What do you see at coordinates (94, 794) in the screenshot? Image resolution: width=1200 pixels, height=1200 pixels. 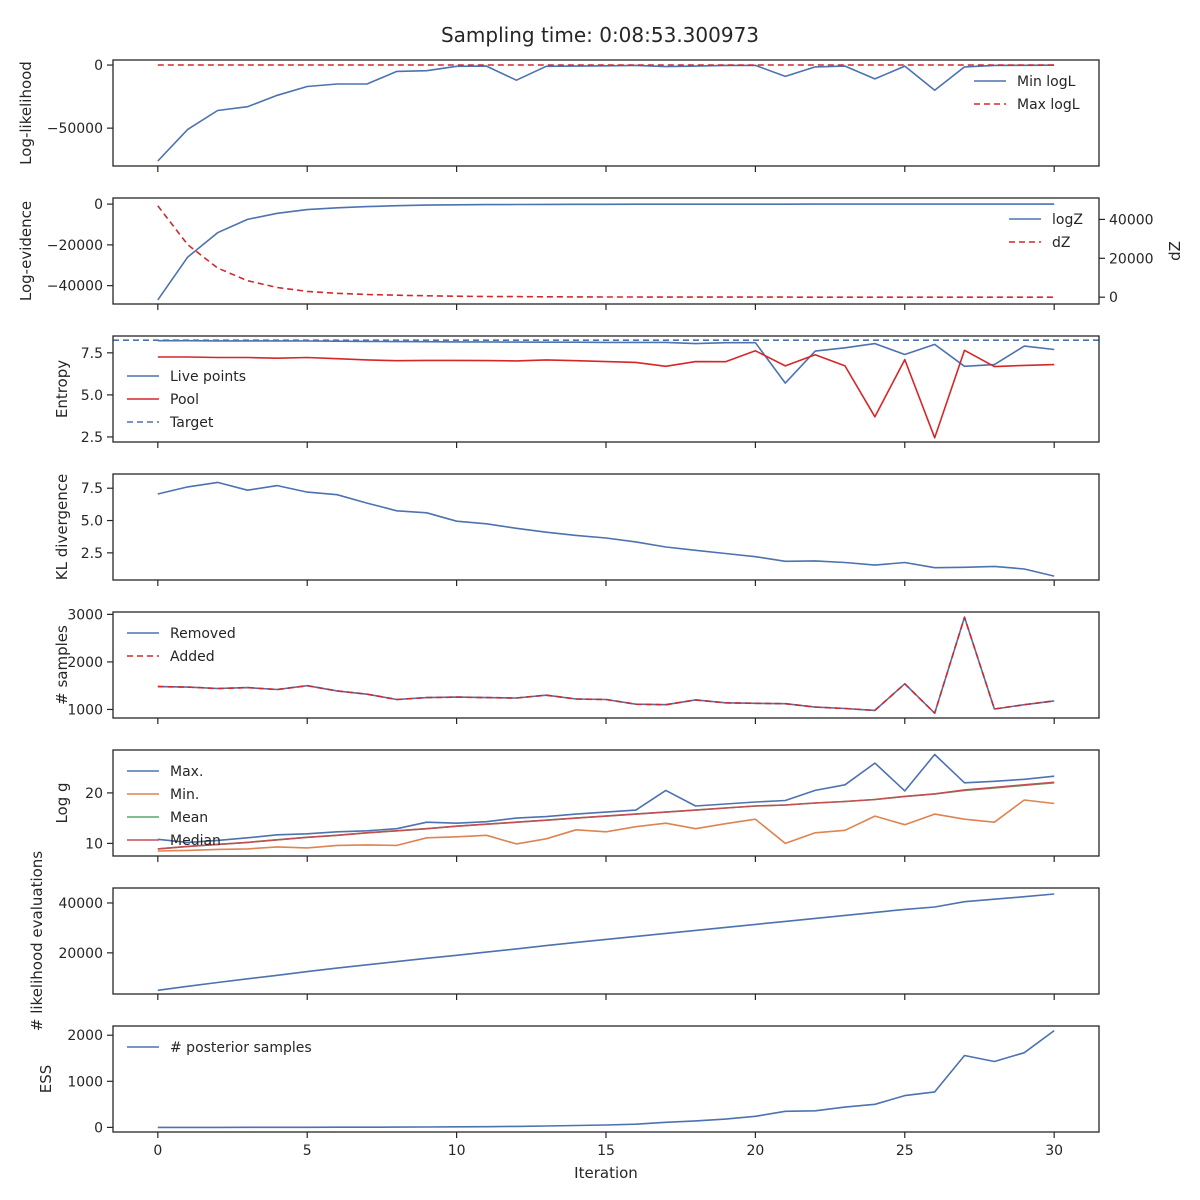 I see `y-tick-label: 20` at bounding box center [94, 794].